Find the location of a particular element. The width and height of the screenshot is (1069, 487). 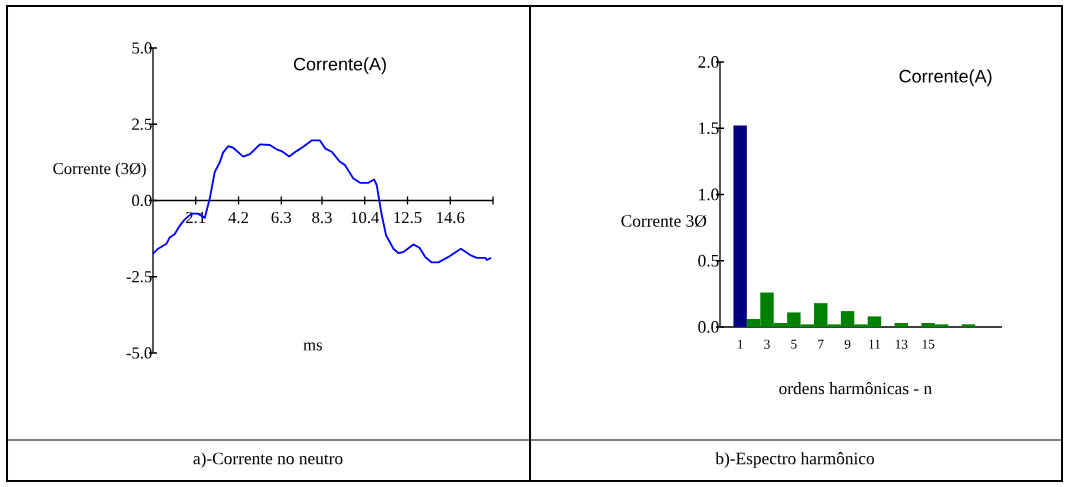

y-axis-title: Corrente 3Ø is located at coordinates (664, 221).